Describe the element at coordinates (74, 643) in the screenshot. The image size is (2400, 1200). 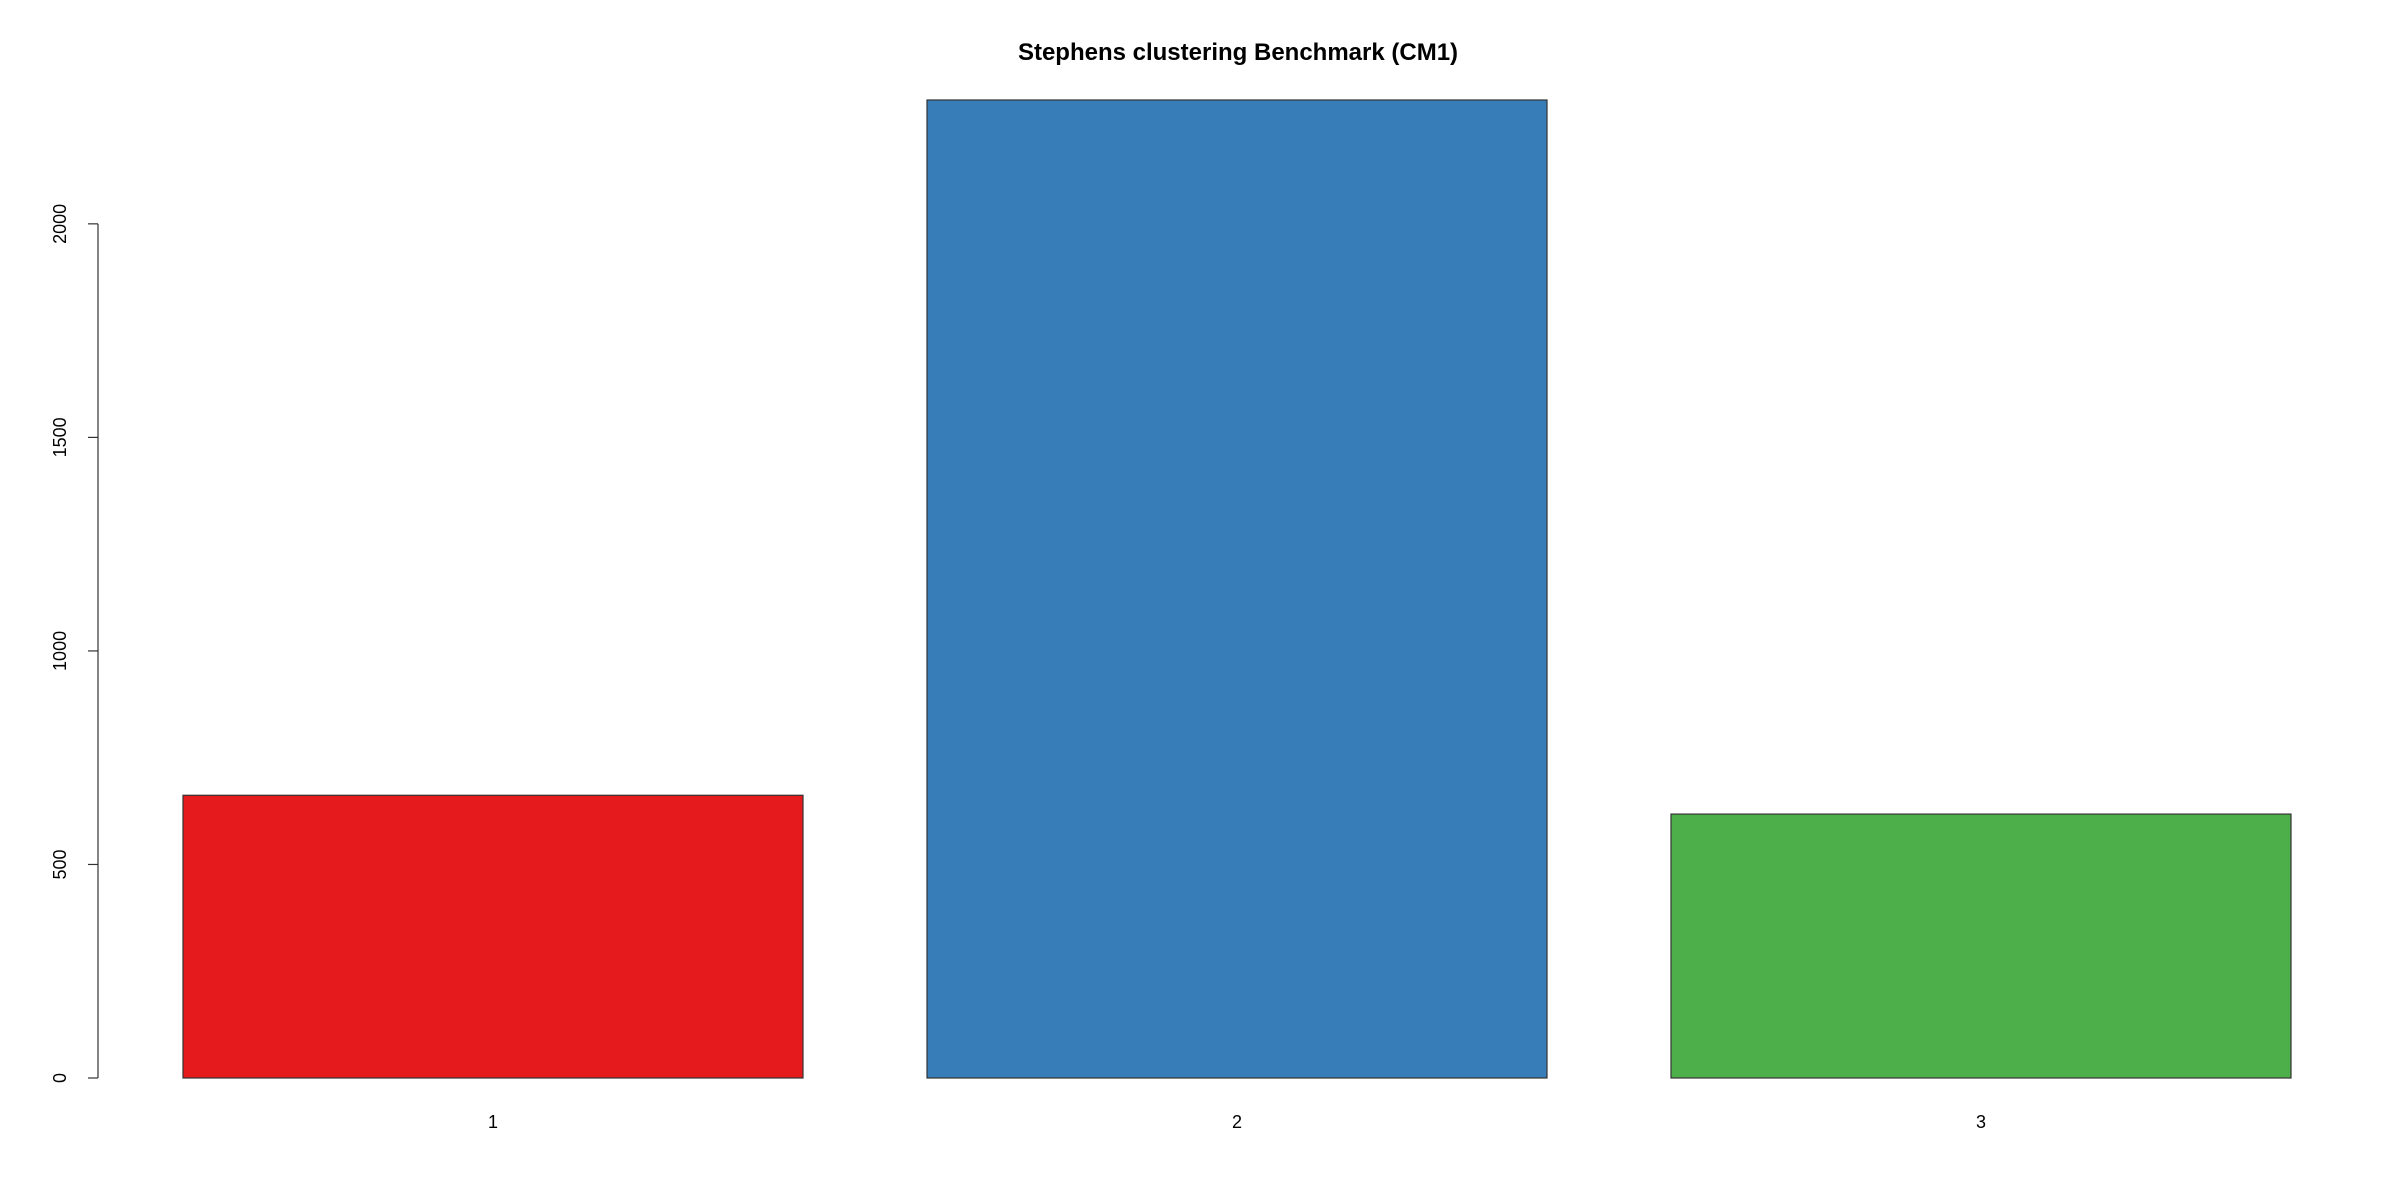
I see `y-axis: 0 500 1000 1500 2000` at that location.